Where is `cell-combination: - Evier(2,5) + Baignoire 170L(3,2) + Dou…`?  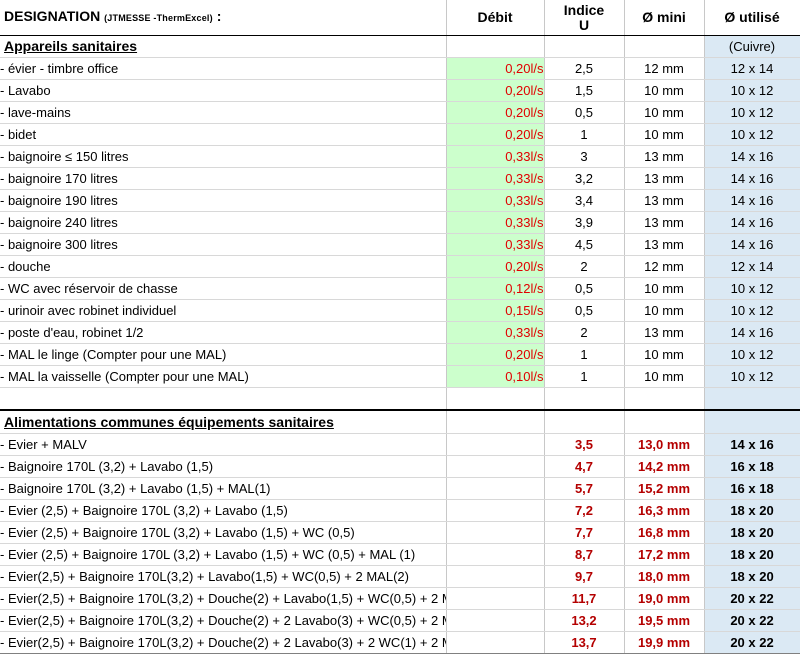 cell-combination: - Evier(2,5) + Baignoire 170L(3,2) + Dou… is located at coordinates (223, 598).